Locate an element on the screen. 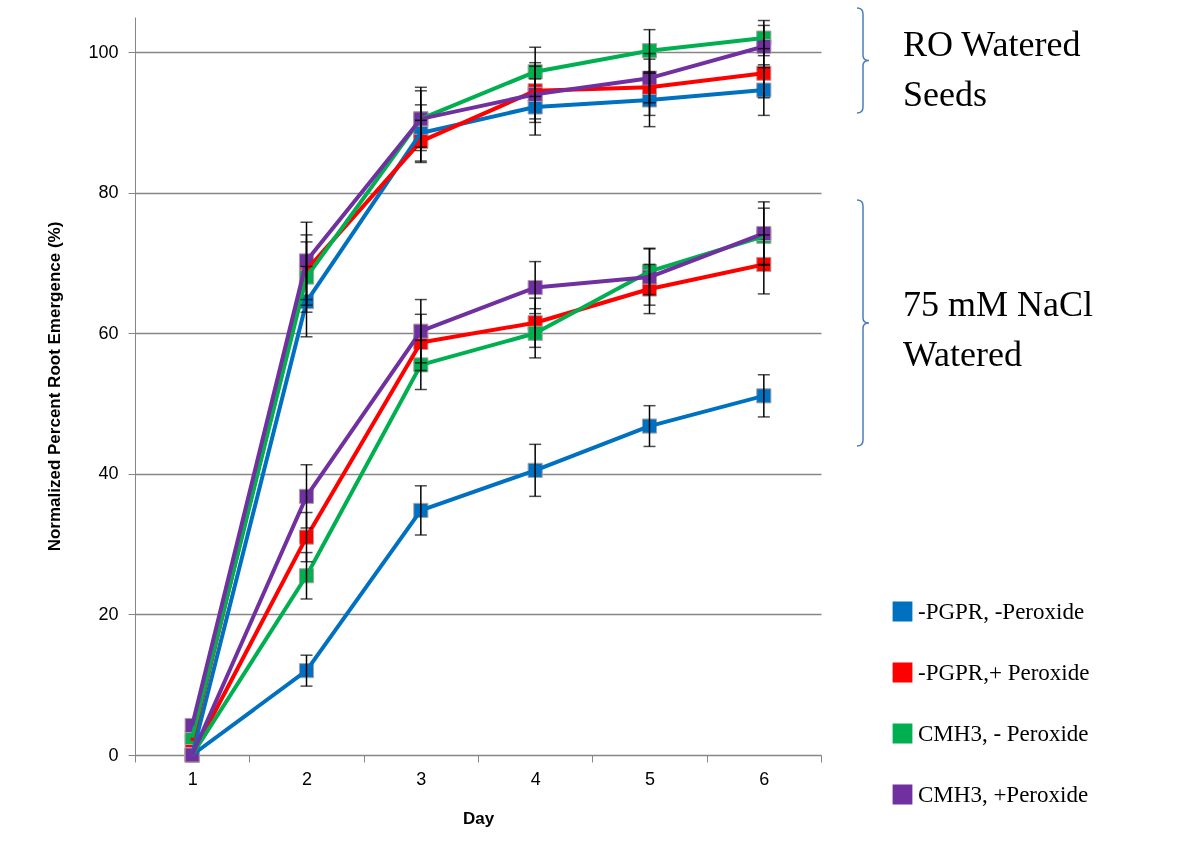 This screenshot has width=1194, height=863. x-tick-label: 5 is located at coordinates (650, 778).